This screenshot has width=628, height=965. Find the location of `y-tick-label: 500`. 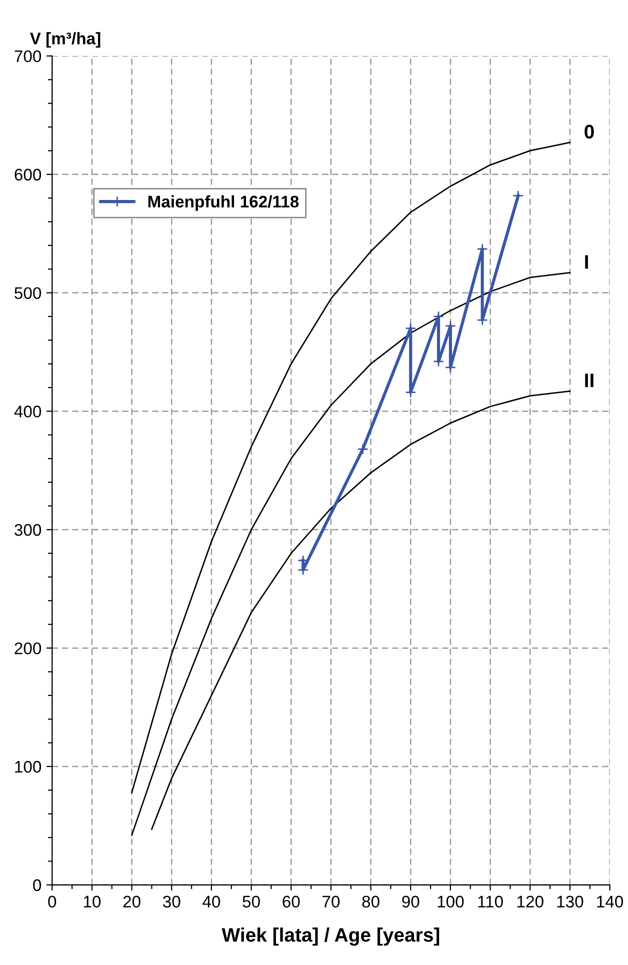

y-tick-label: 500 is located at coordinates (28, 293).